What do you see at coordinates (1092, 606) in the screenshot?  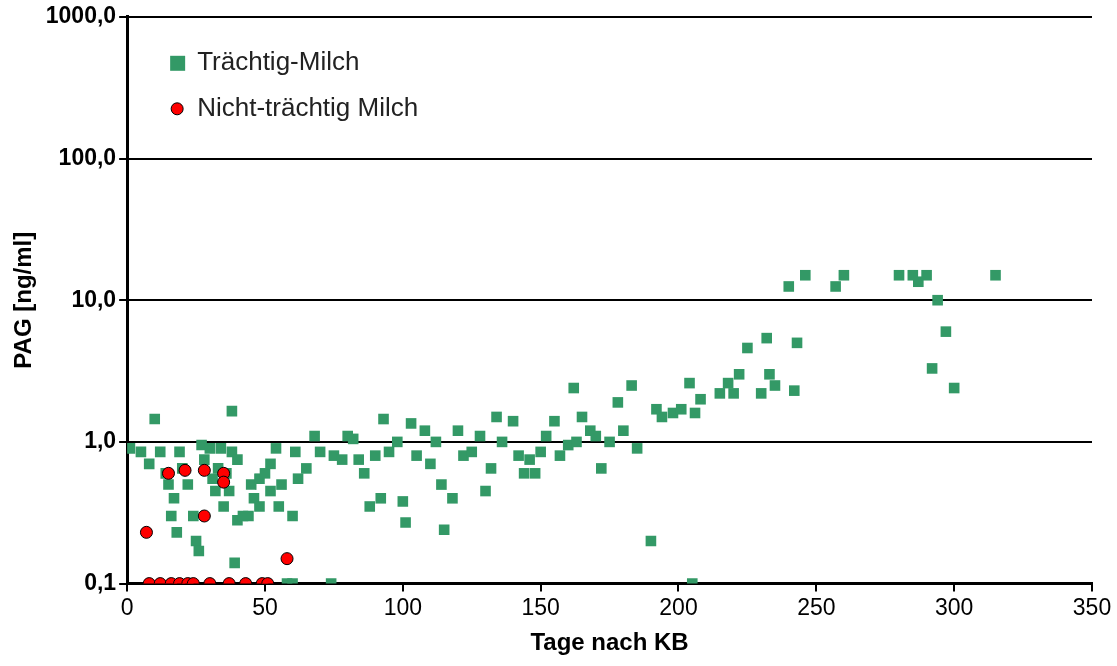 I see `x-tick-label: 350` at bounding box center [1092, 606].